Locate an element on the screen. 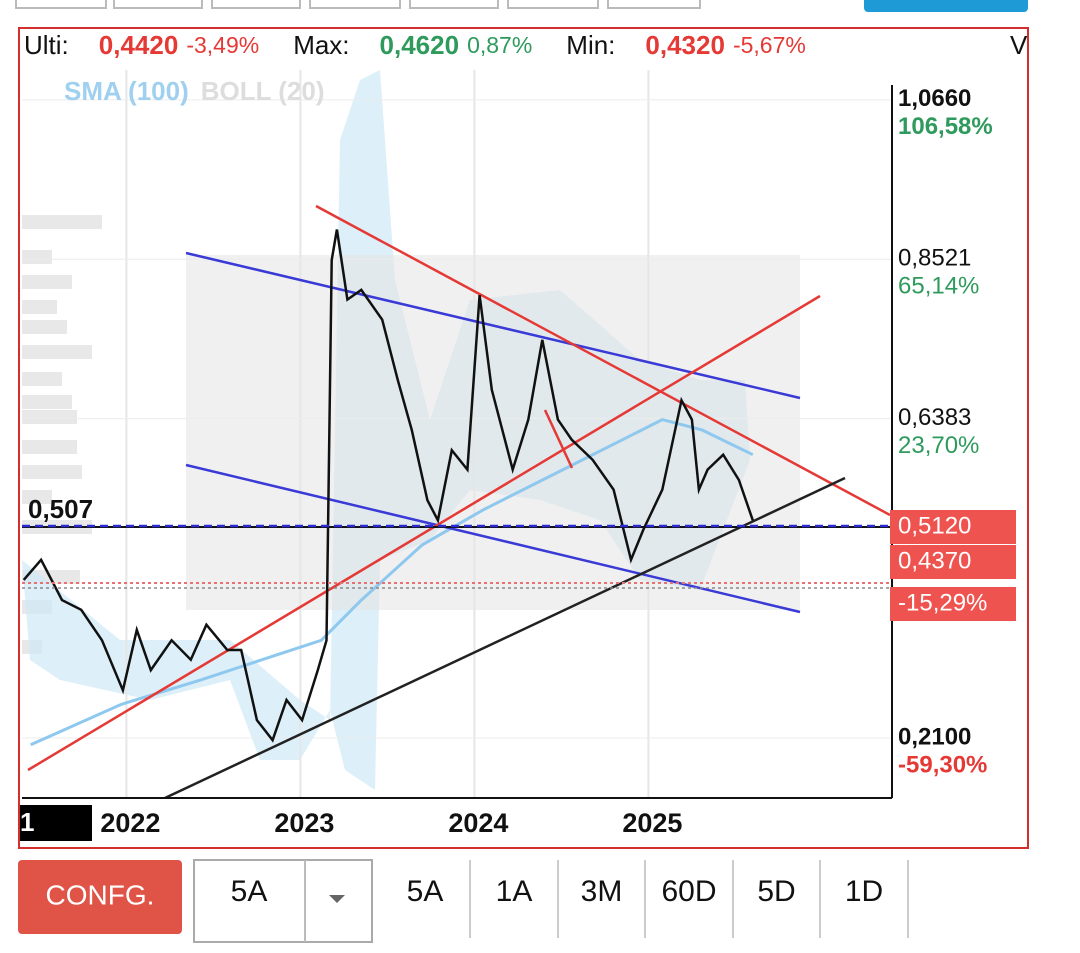  stat-label: Min: is located at coordinates (590, 45).